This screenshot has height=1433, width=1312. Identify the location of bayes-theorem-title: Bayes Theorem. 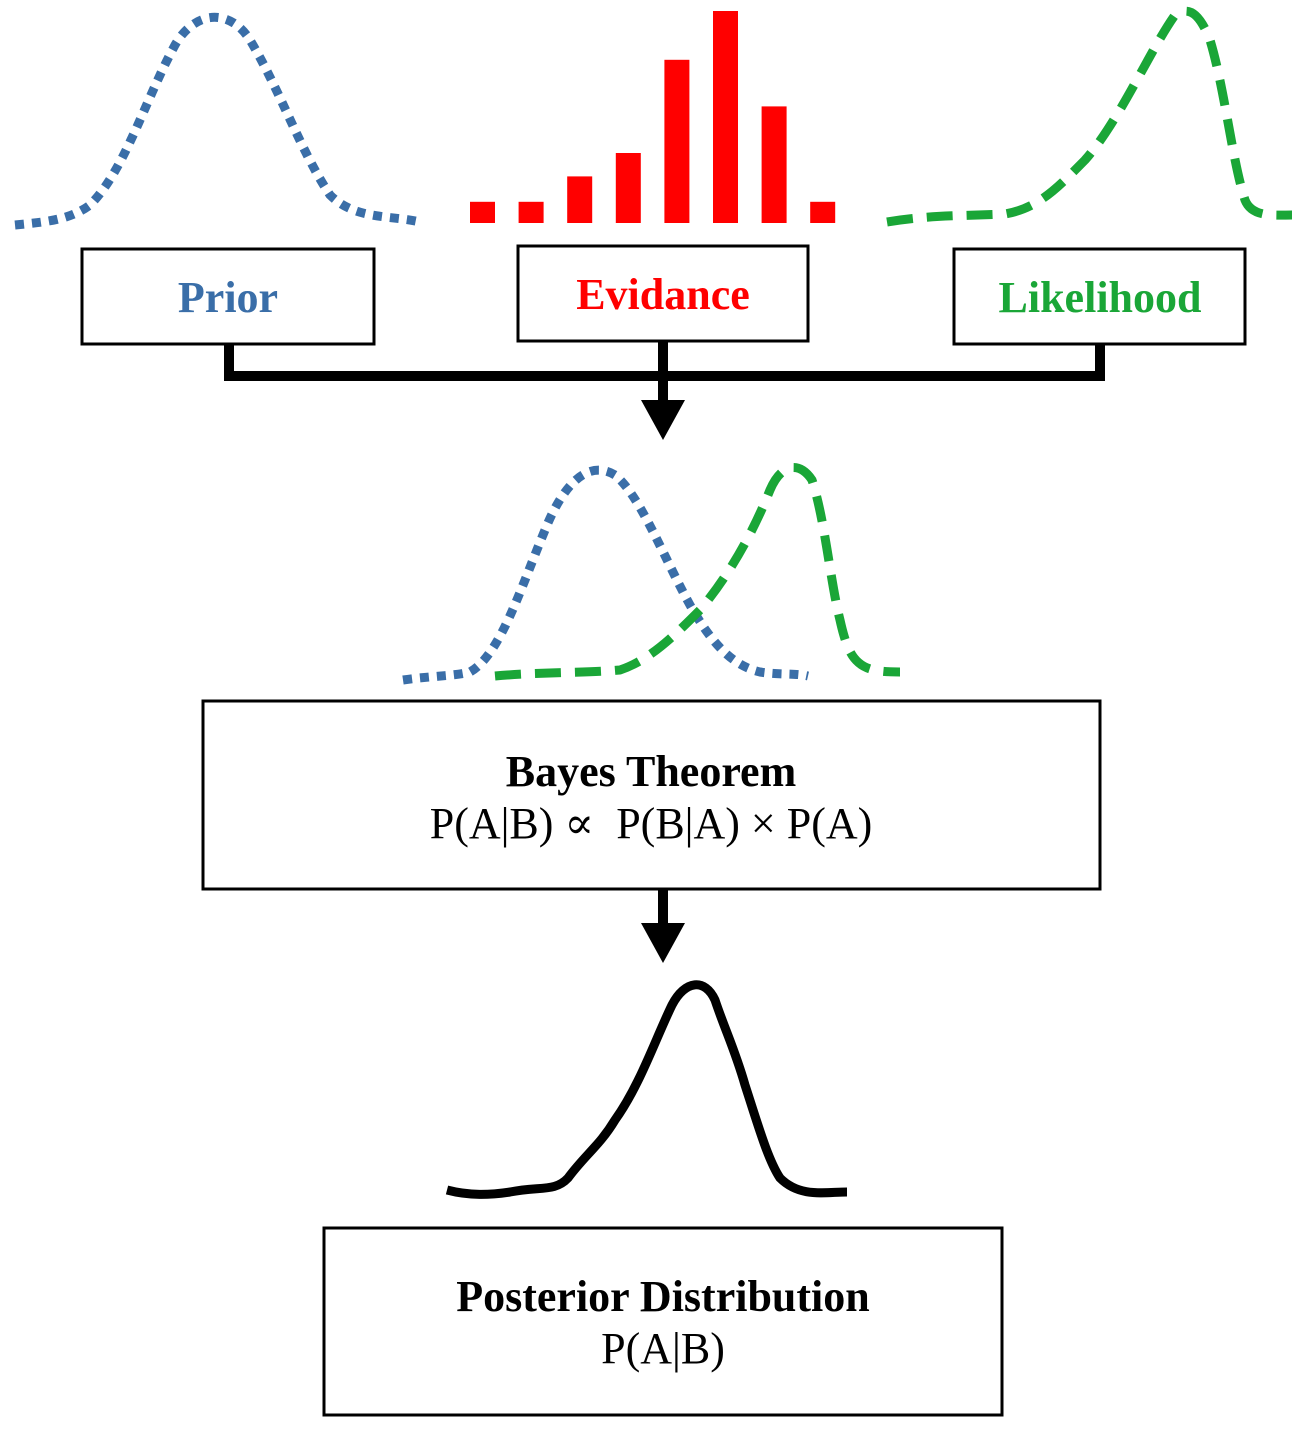
(651, 771).